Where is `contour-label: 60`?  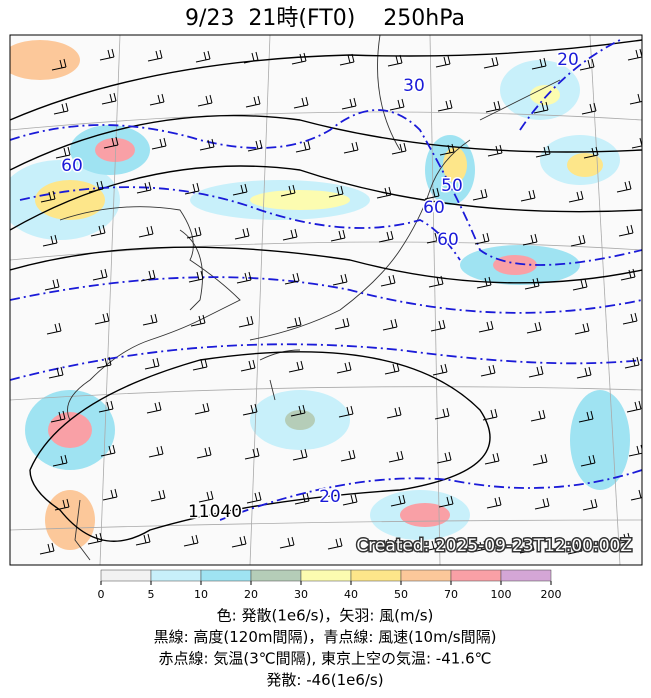
contour-label: 60 is located at coordinates (448, 240).